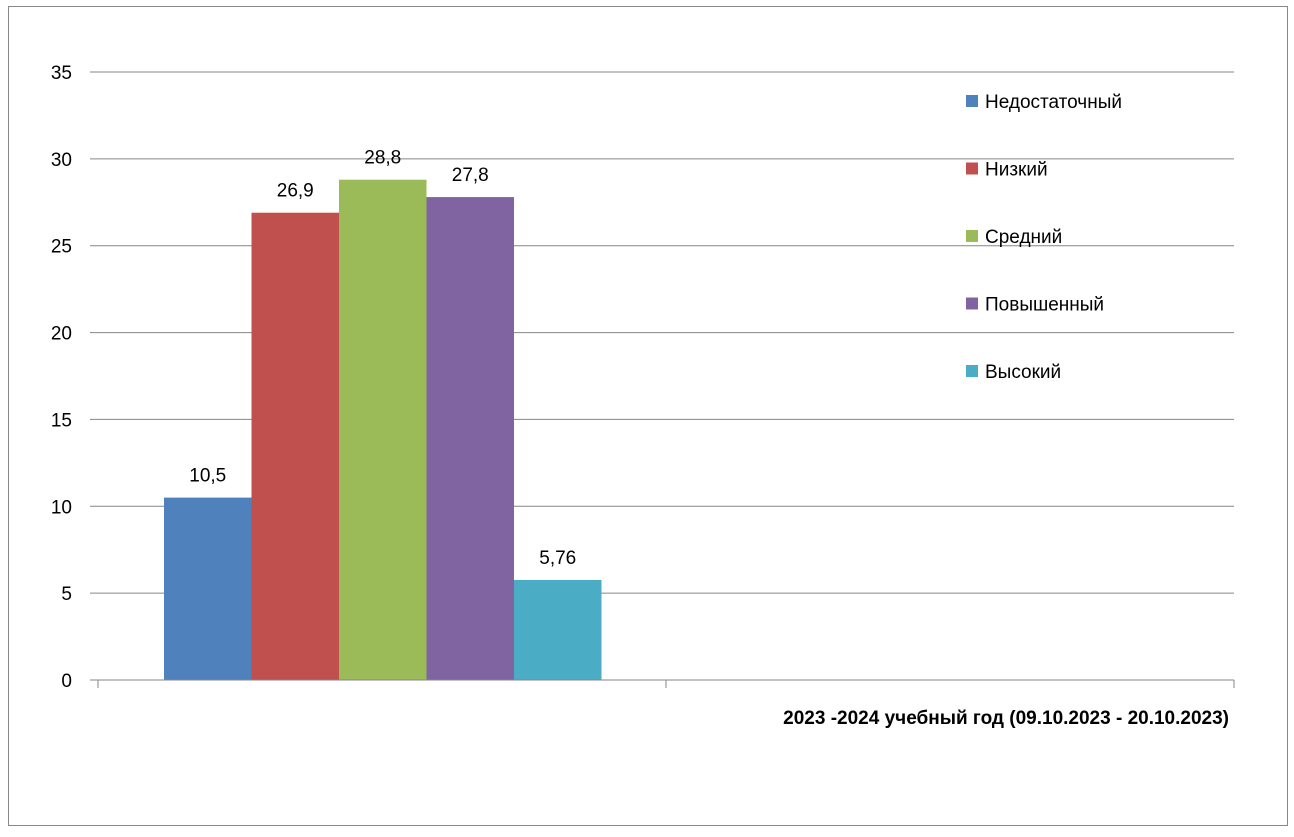  Describe the element at coordinates (207, 476) in the screenshot. I see `data-label: 10,5` at that location.